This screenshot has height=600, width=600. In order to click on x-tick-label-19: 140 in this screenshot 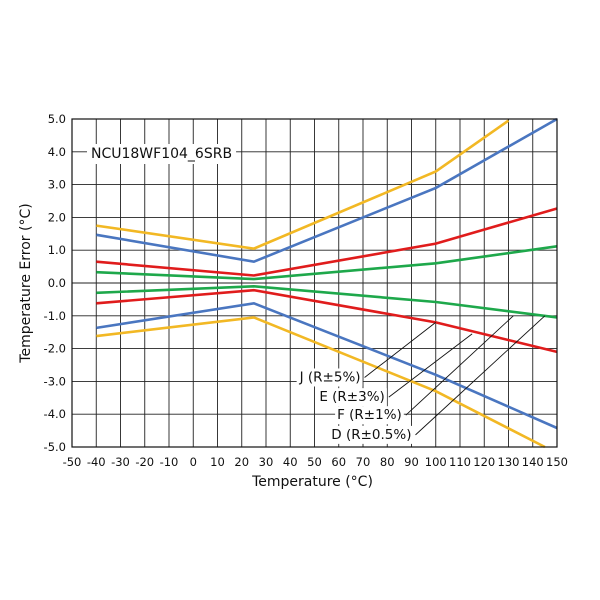, I will do `click(533, 462)`.